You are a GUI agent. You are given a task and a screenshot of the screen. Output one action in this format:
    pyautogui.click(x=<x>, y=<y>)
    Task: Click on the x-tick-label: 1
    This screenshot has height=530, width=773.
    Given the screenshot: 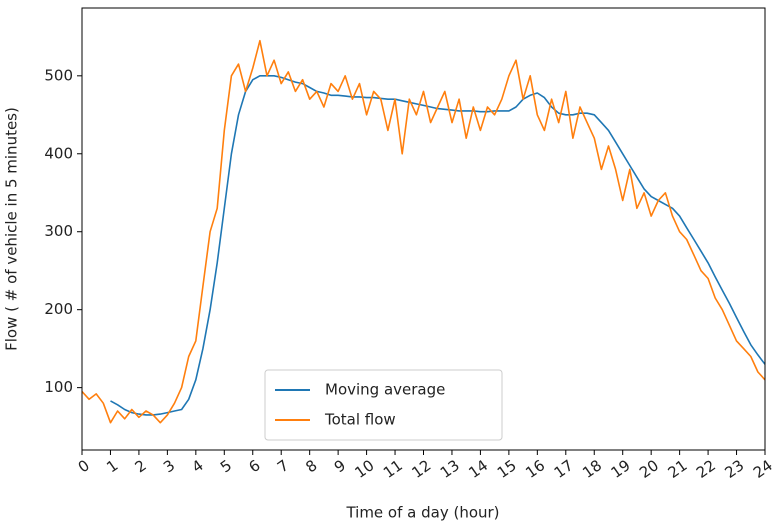 What is the action you would take?
    pyautogui.click(x=112, y=466)
    